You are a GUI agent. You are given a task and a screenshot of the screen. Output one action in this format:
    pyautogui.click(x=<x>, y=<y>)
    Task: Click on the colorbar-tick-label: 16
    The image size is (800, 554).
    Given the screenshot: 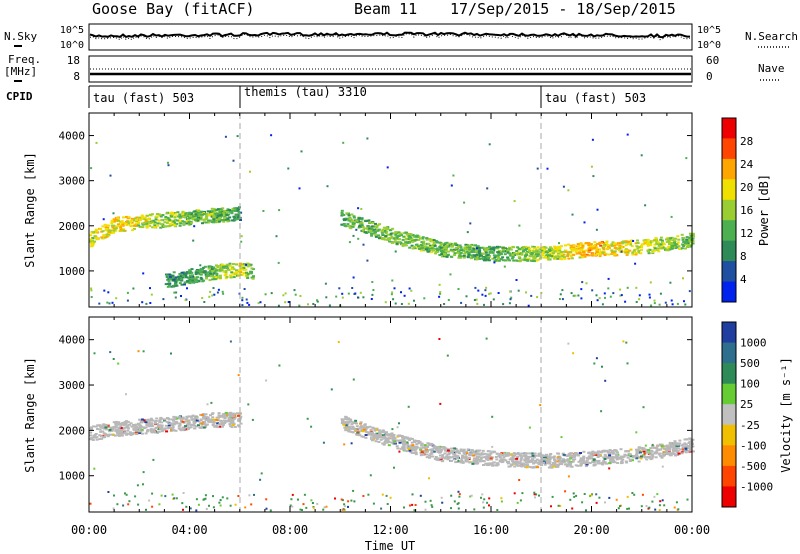 What is the action you would take?
    pyautogui.click(x=746, y=210)
    